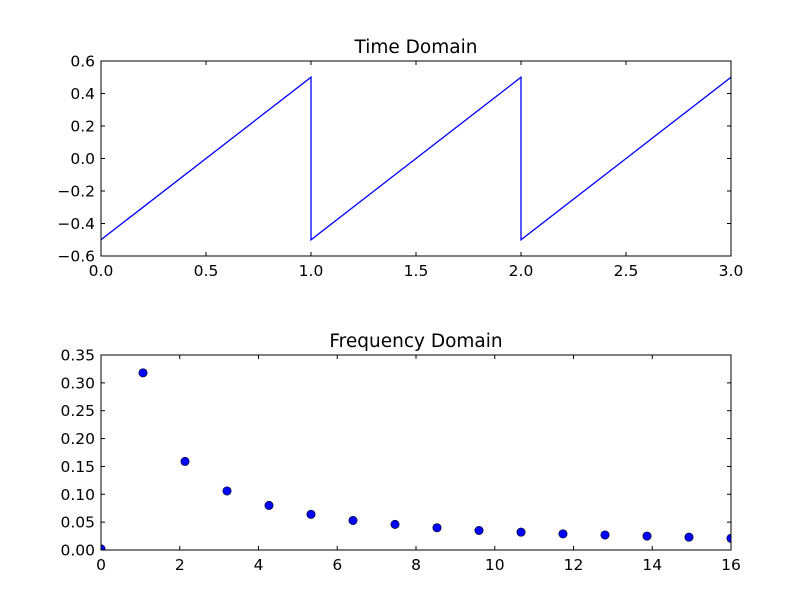  Describe the element at coordinates (311, 271) in the screenshot. I see `time-domain-x-tick-label: 1.0` at that location.